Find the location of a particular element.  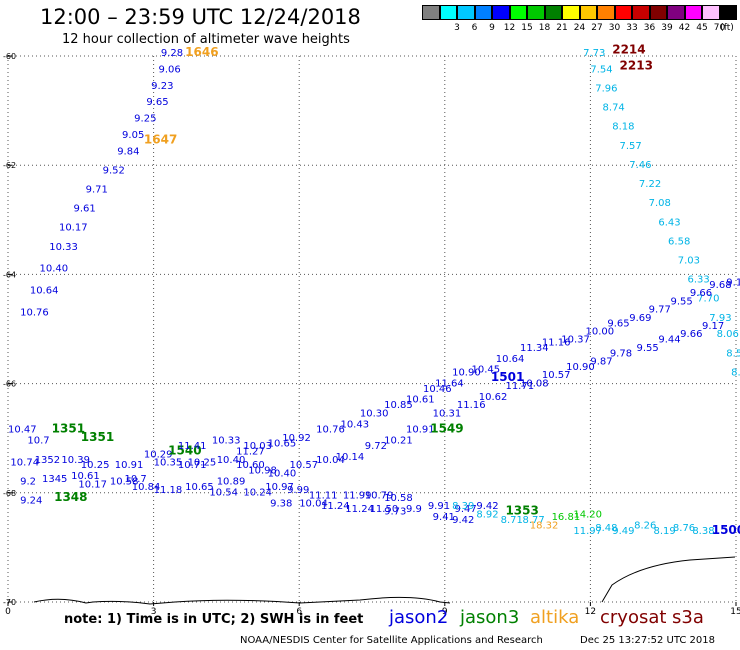

swh-value-label: 18.32 is located at coordinates (544, 525).